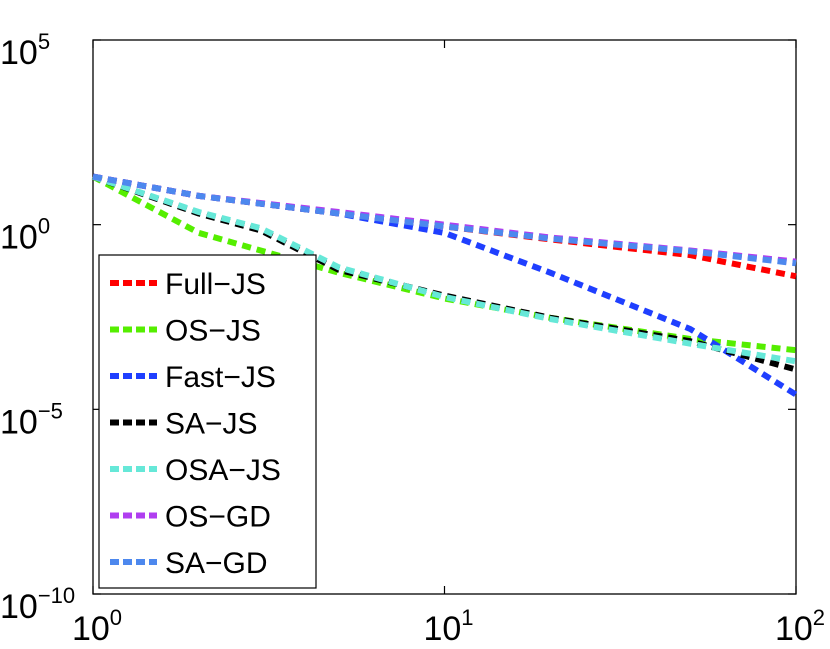 The width and height of the screenshot is (830, 649). I want to click on legend-label-2: Fast−JS, so click(220, 377).